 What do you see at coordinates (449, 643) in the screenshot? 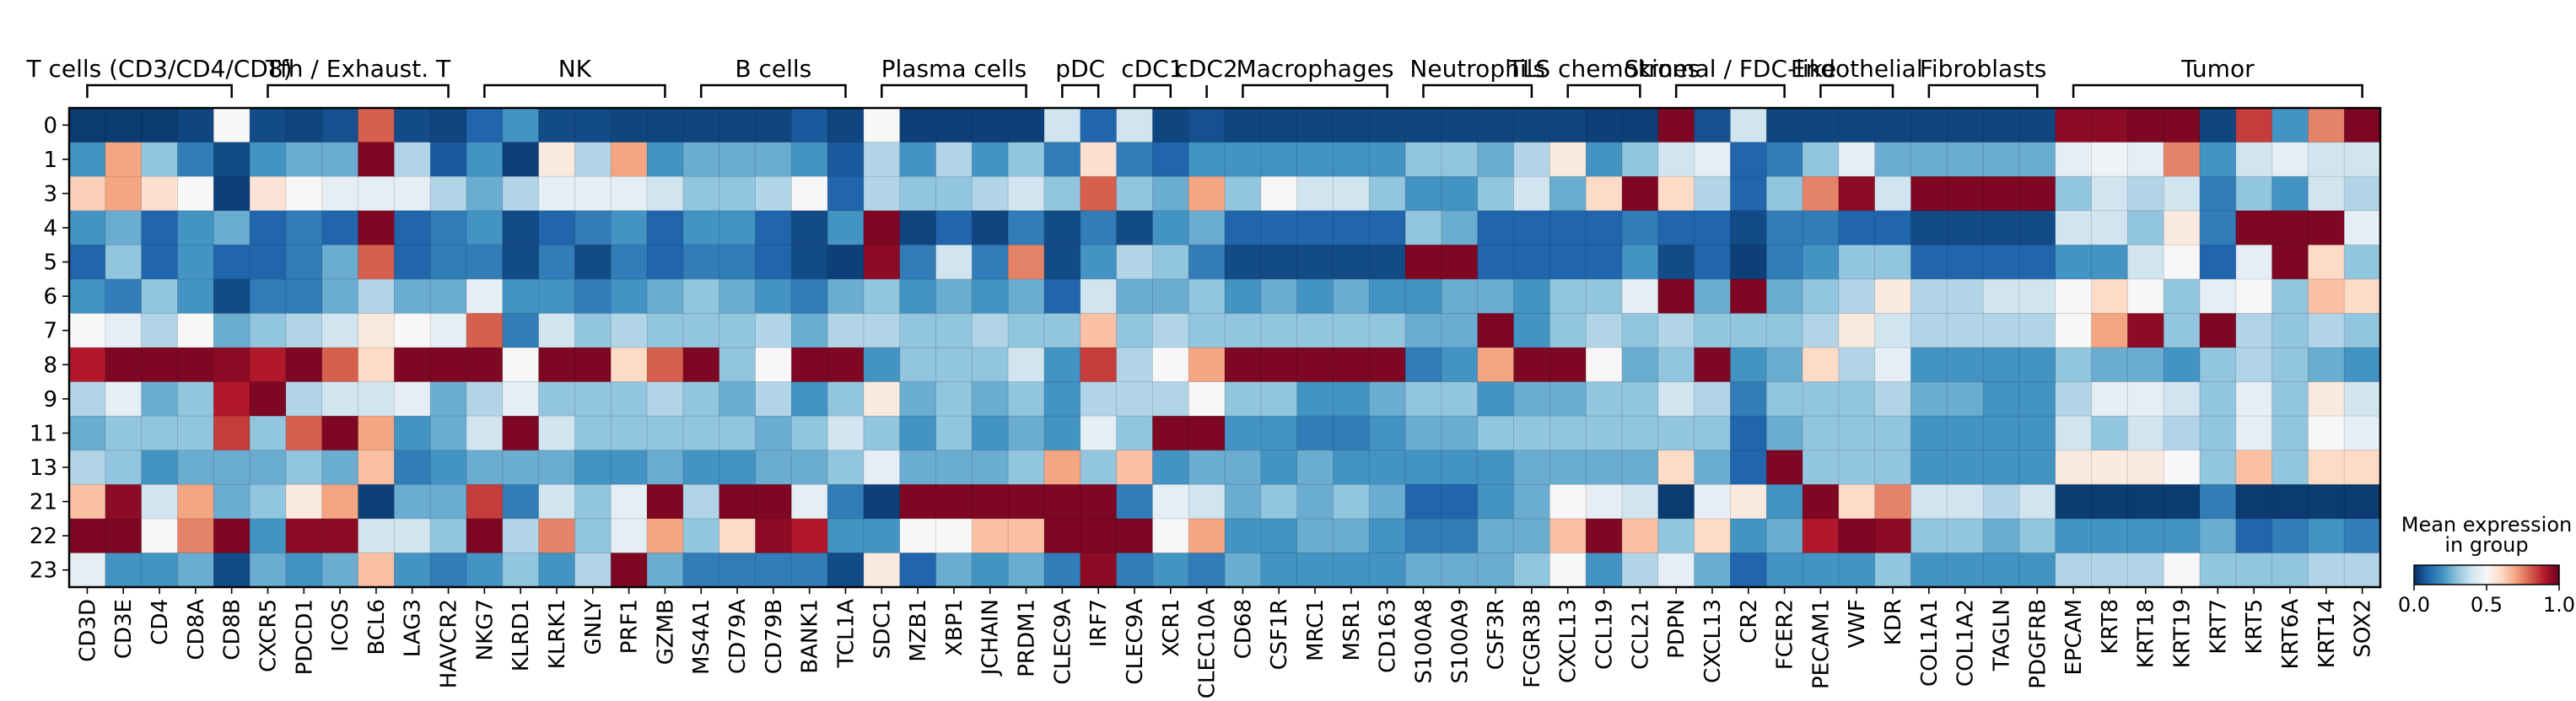
I see `column-label: HAVCR2` at bounding box center [449, 643].